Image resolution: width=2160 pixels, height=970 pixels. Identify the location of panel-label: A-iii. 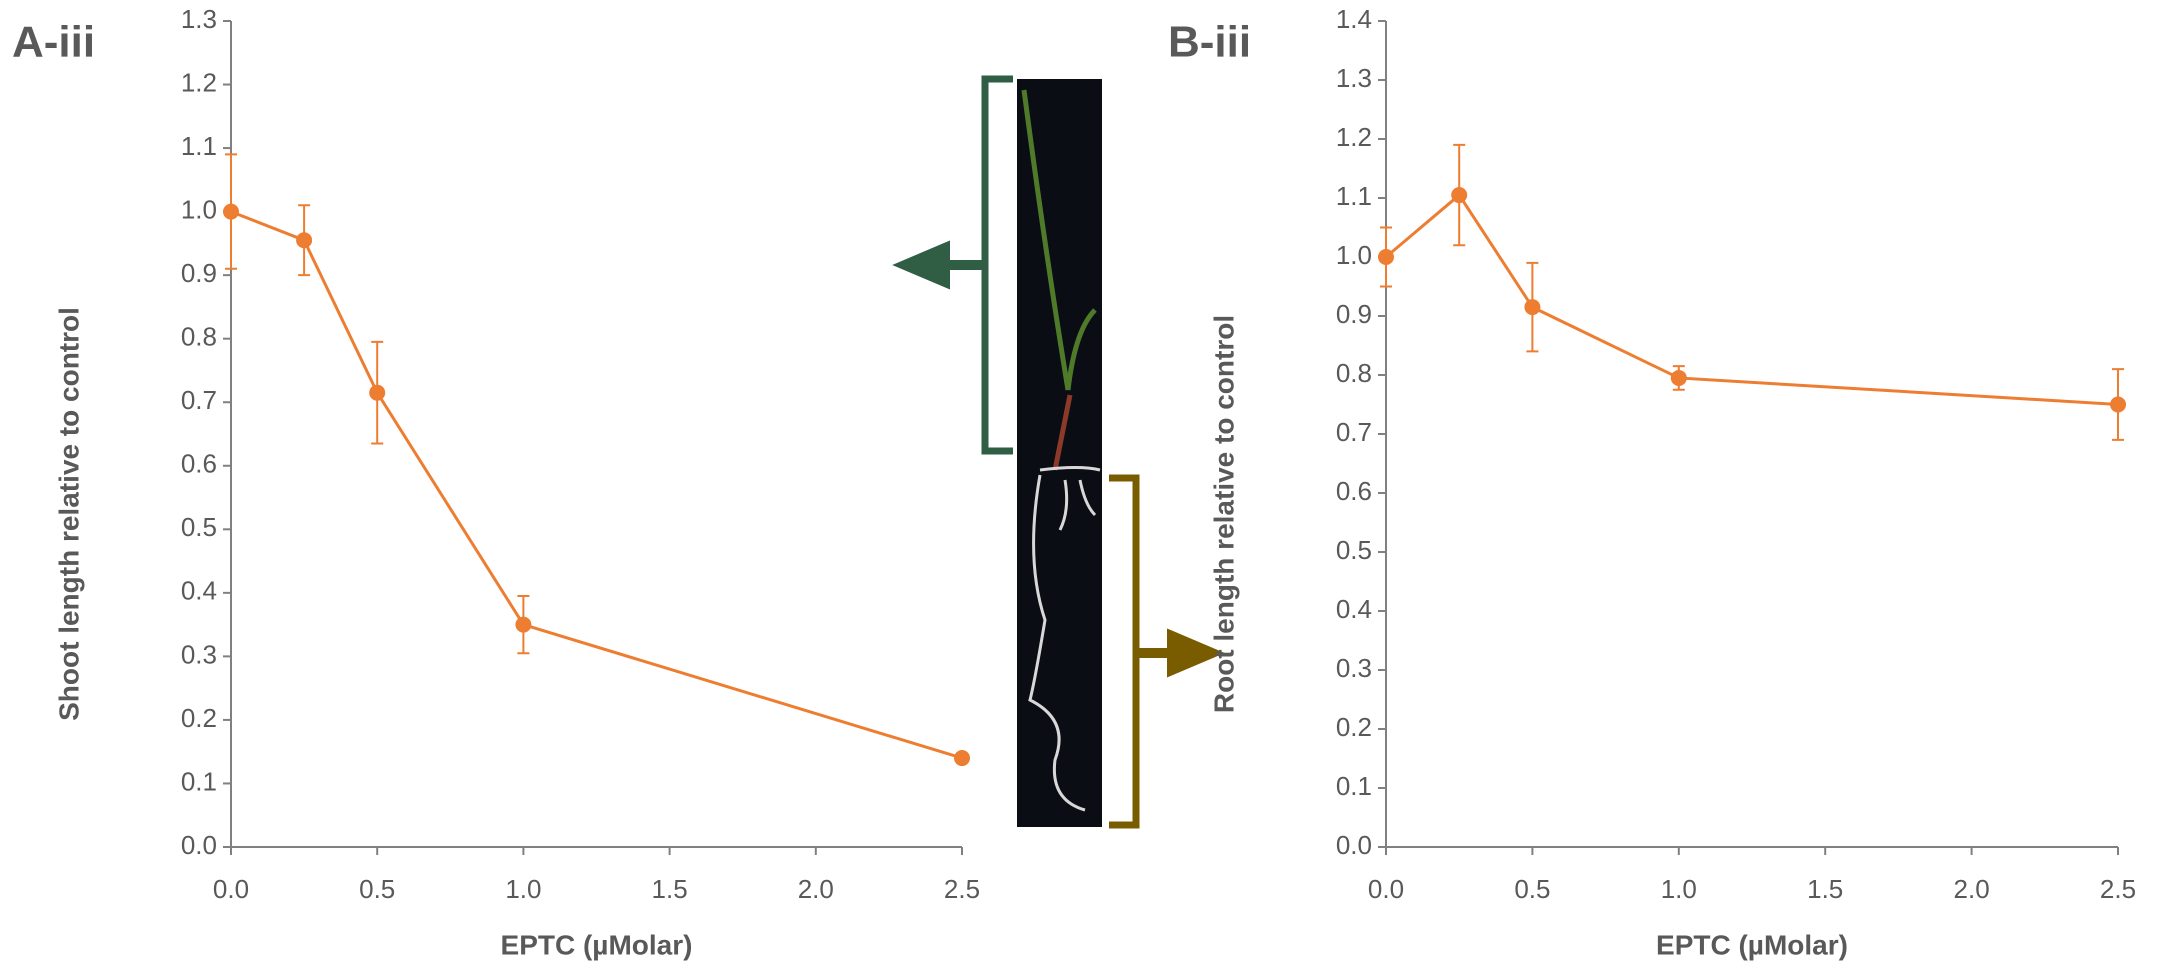
(53, 42).